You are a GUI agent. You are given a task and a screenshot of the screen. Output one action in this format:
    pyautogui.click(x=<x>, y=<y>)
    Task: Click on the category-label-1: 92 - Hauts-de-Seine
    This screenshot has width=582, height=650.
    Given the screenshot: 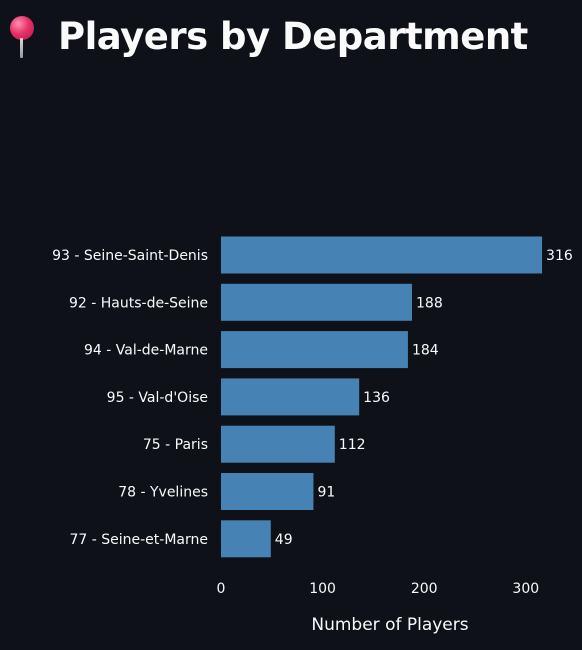 What is the action you would take?
    pyautogui.click(x=138, y=303)
    